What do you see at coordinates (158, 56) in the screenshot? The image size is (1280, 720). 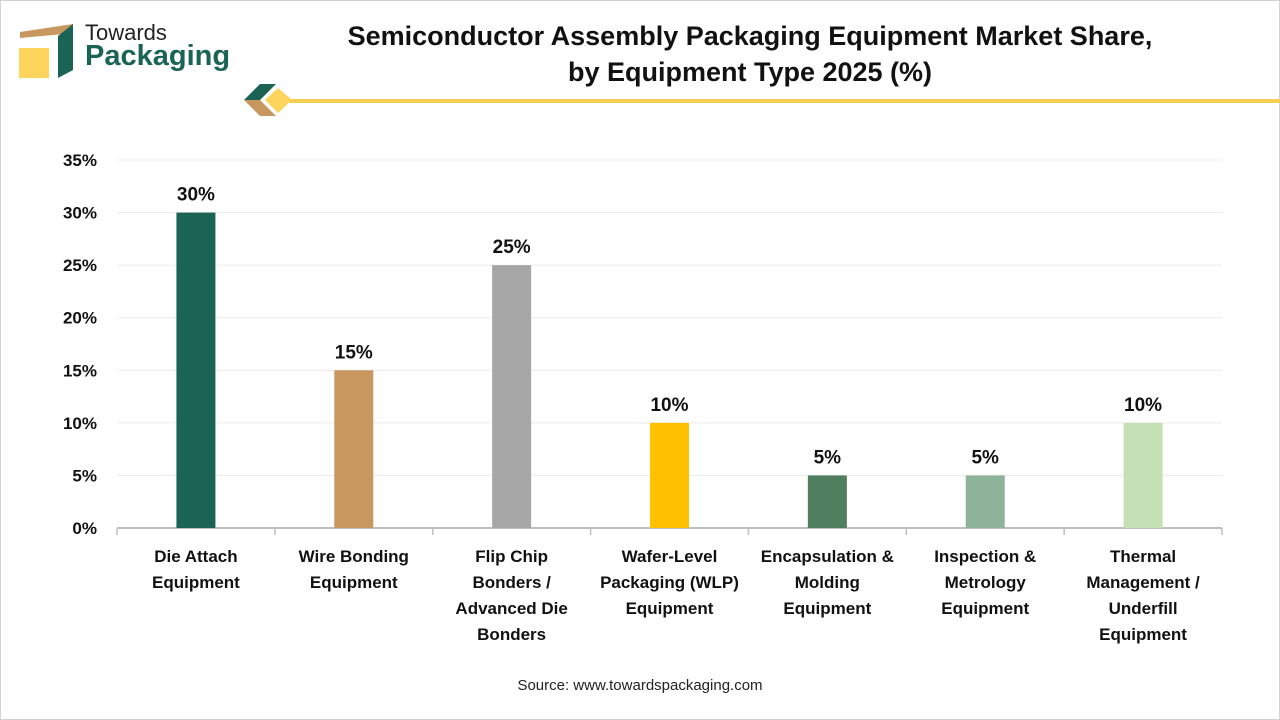 I see `brand-name-line2: Packaging` at bounding box center [158, 56].